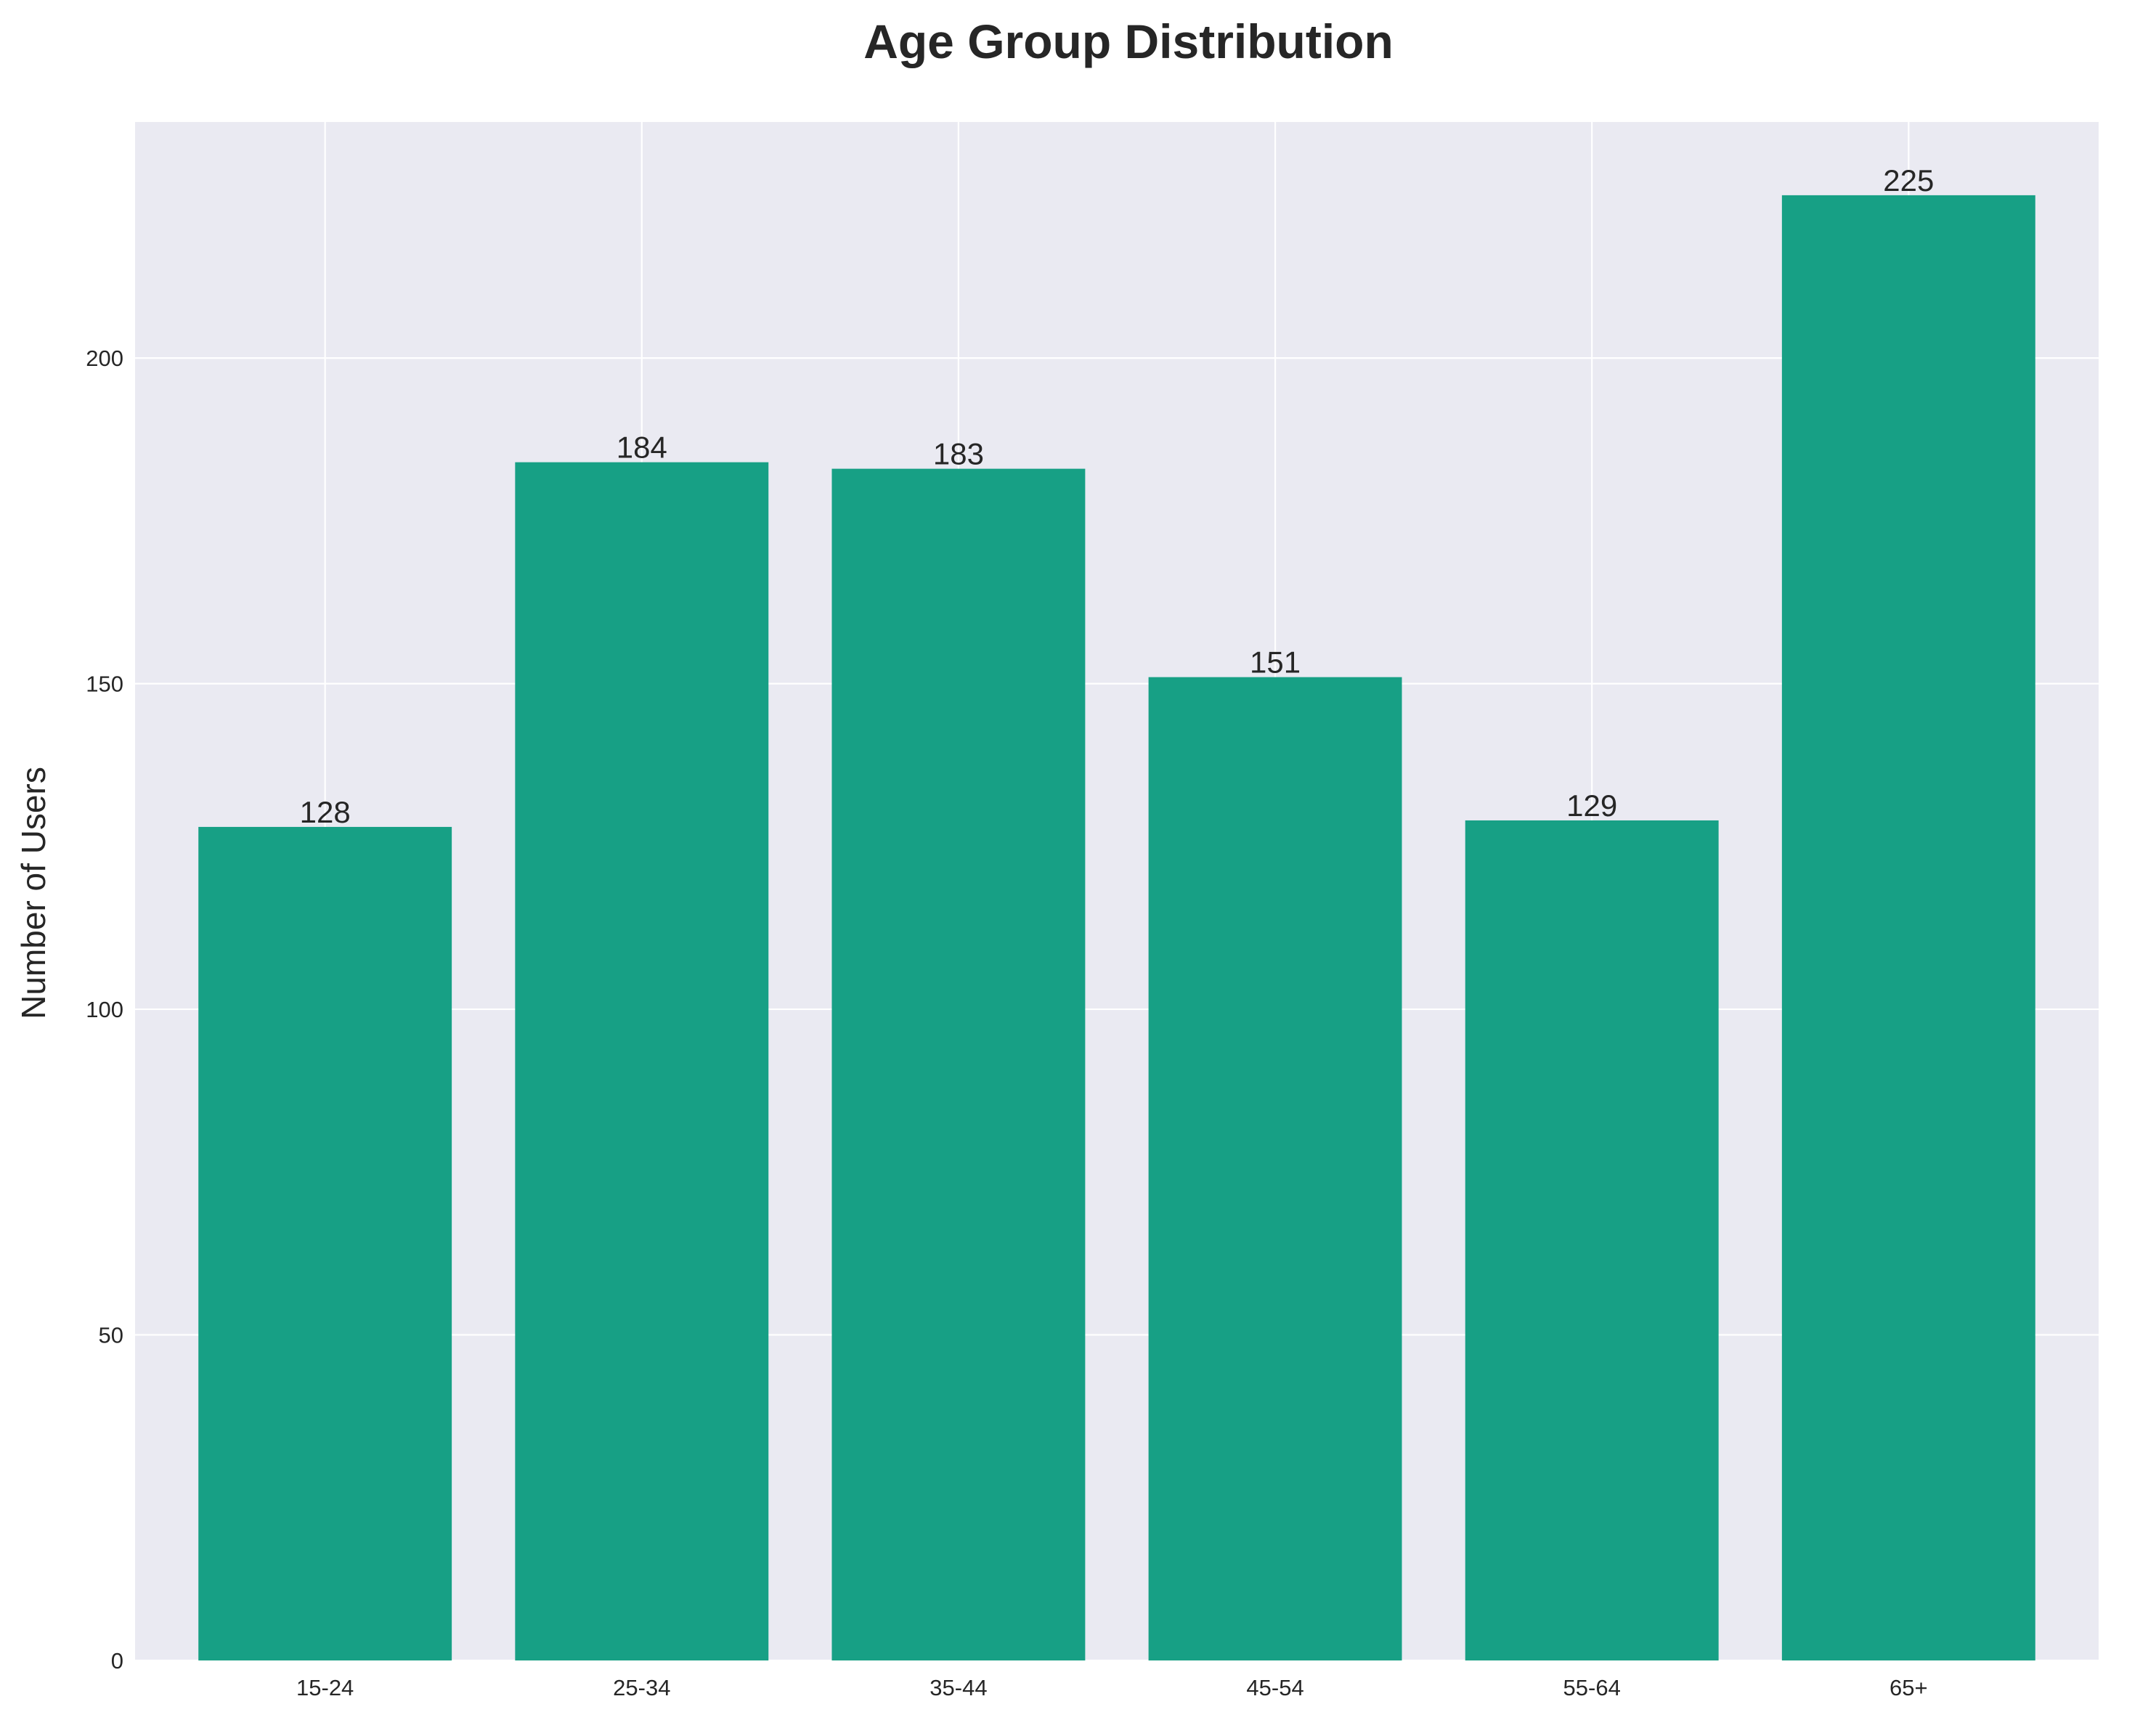 The width and height of the screenshot is (2156, 1720). Describe the element at coordinates (958, 454) in the screenshot. I see `bar-value-label: 183` at that location.